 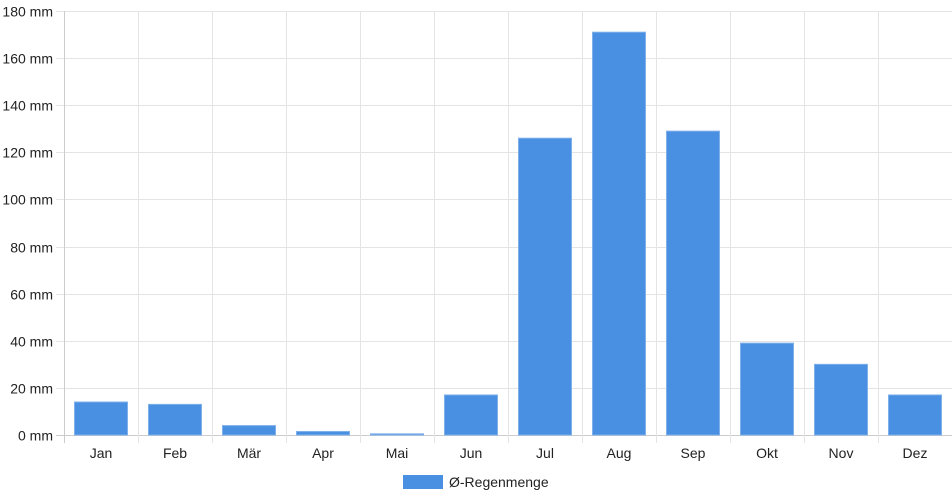 What do you see at coordinates (397, 434) in the screenshot?
I see `bar-mai` at bounding box center [397, 434].